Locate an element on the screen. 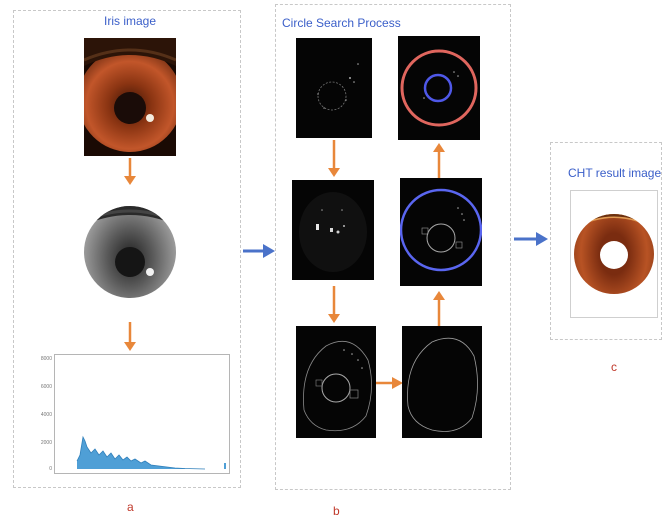 The width and height of the screenshot is (667, 520). outer-boundary-edge is located at coordinates (442, 382).